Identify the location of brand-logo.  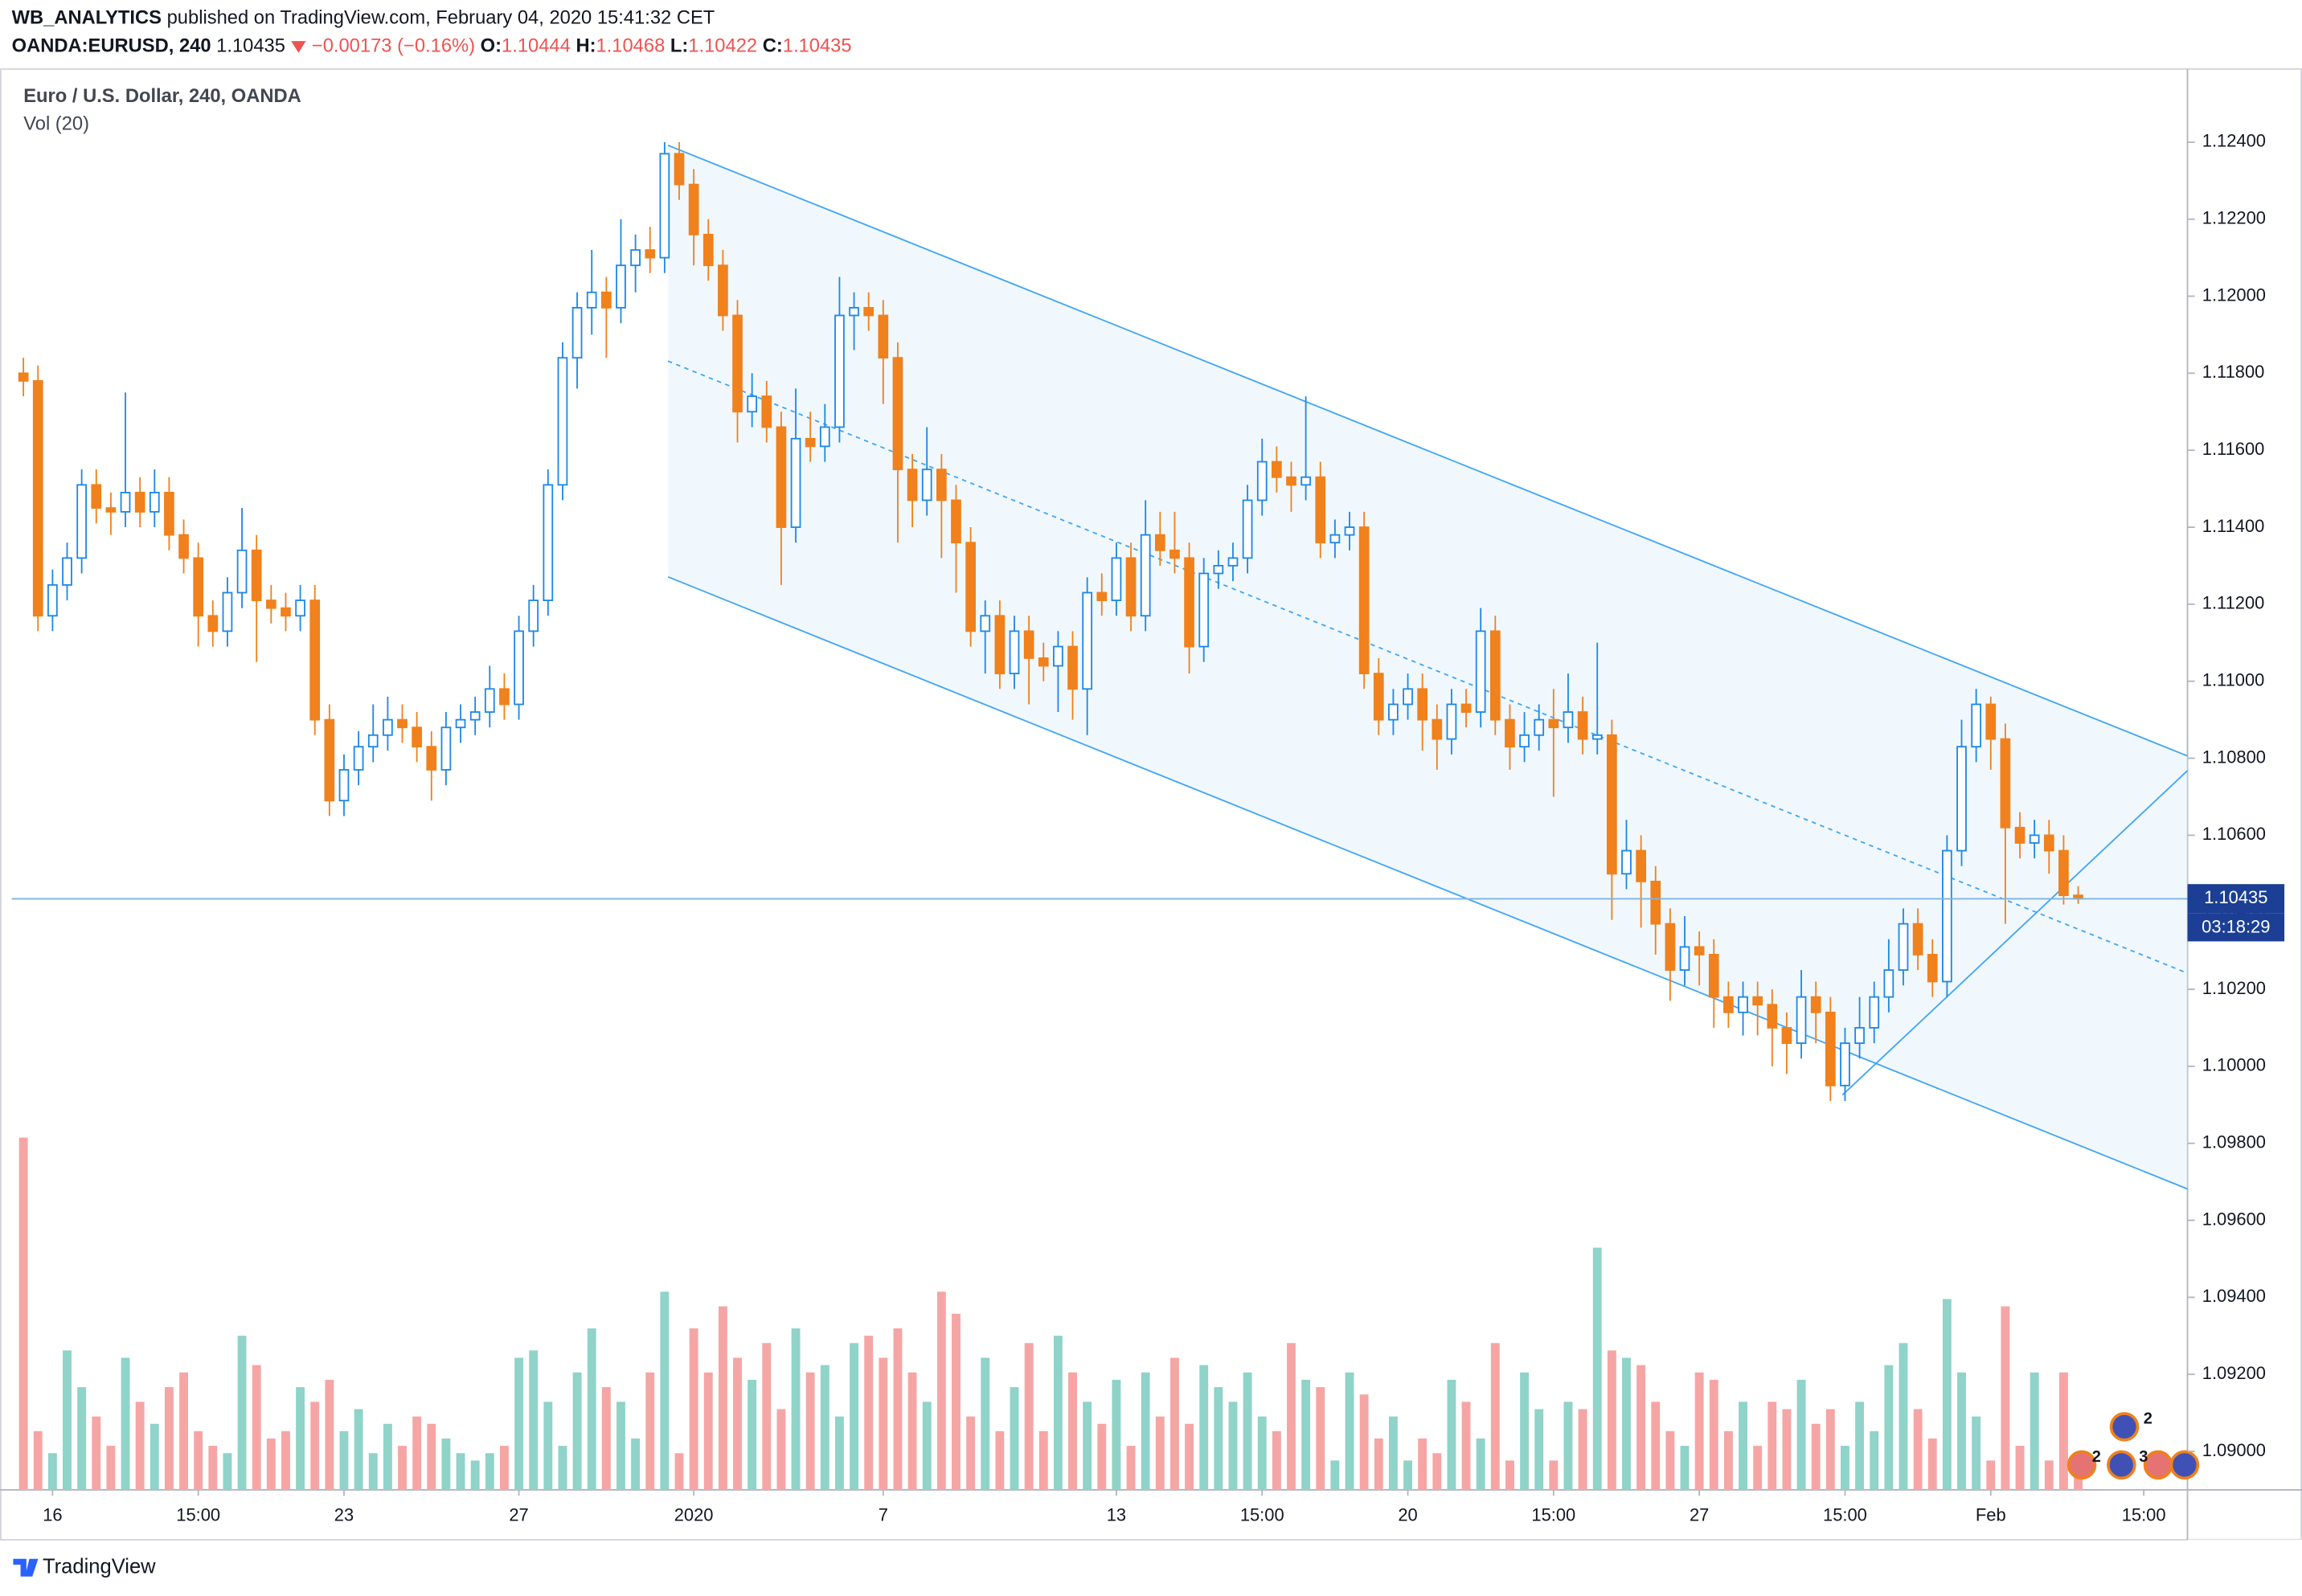
(26, 1567).